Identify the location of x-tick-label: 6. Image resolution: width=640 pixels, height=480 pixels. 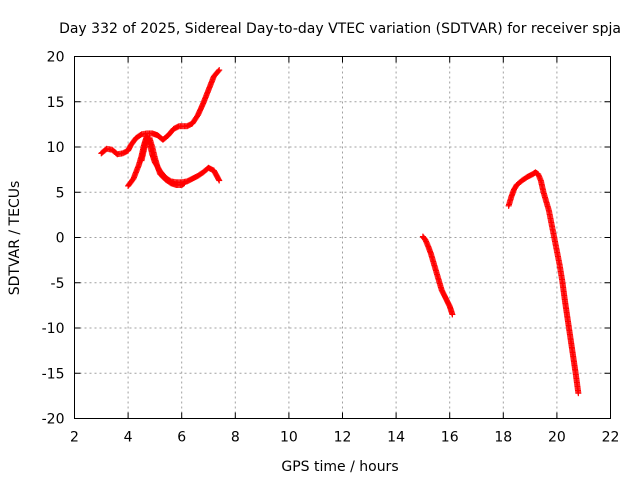
(181, 438).